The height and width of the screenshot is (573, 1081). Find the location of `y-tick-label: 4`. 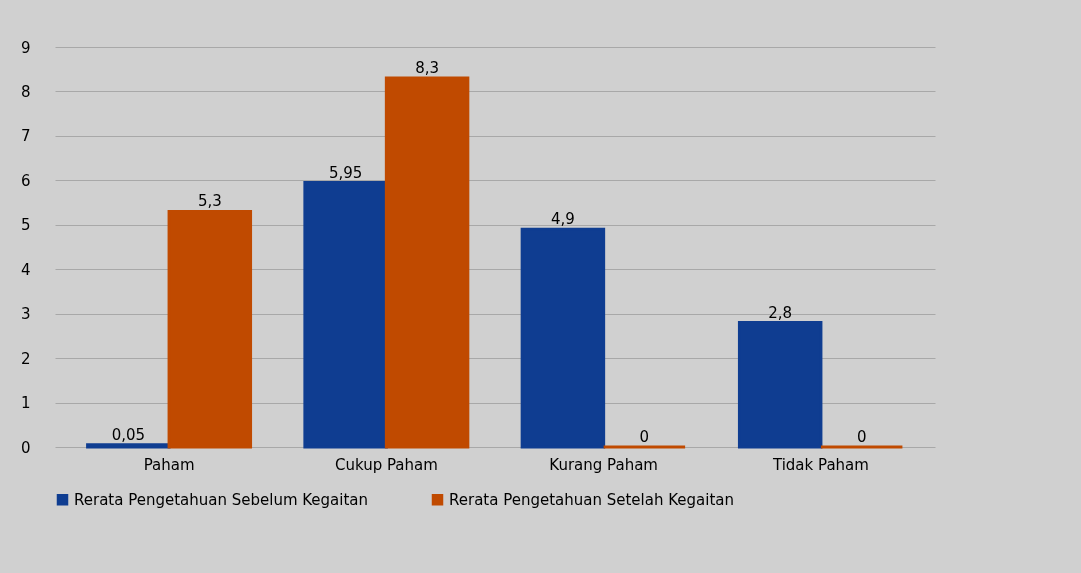

y-tick-label: 4 is located at coordinates (25, 269).